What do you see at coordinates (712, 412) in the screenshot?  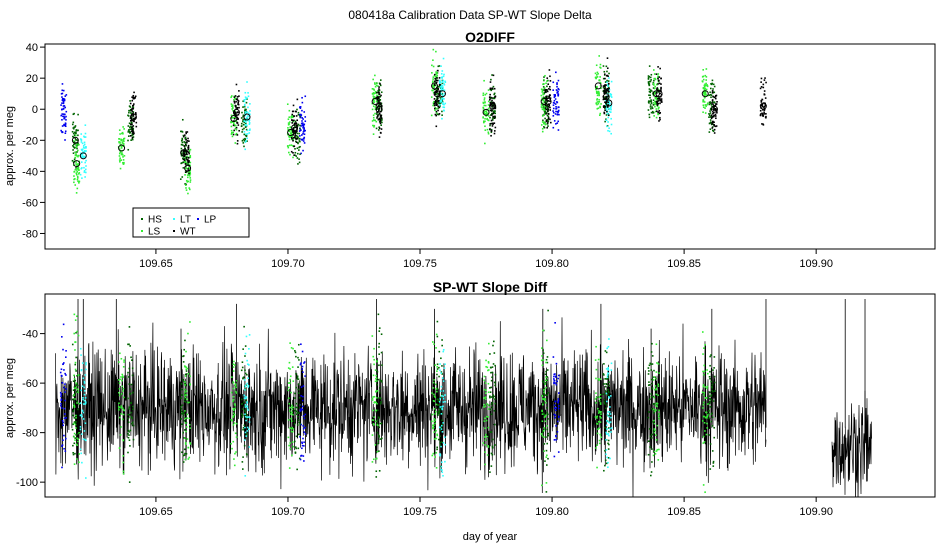 I see `slope-diff-cluster-hs` at bounding box center [712, 412].